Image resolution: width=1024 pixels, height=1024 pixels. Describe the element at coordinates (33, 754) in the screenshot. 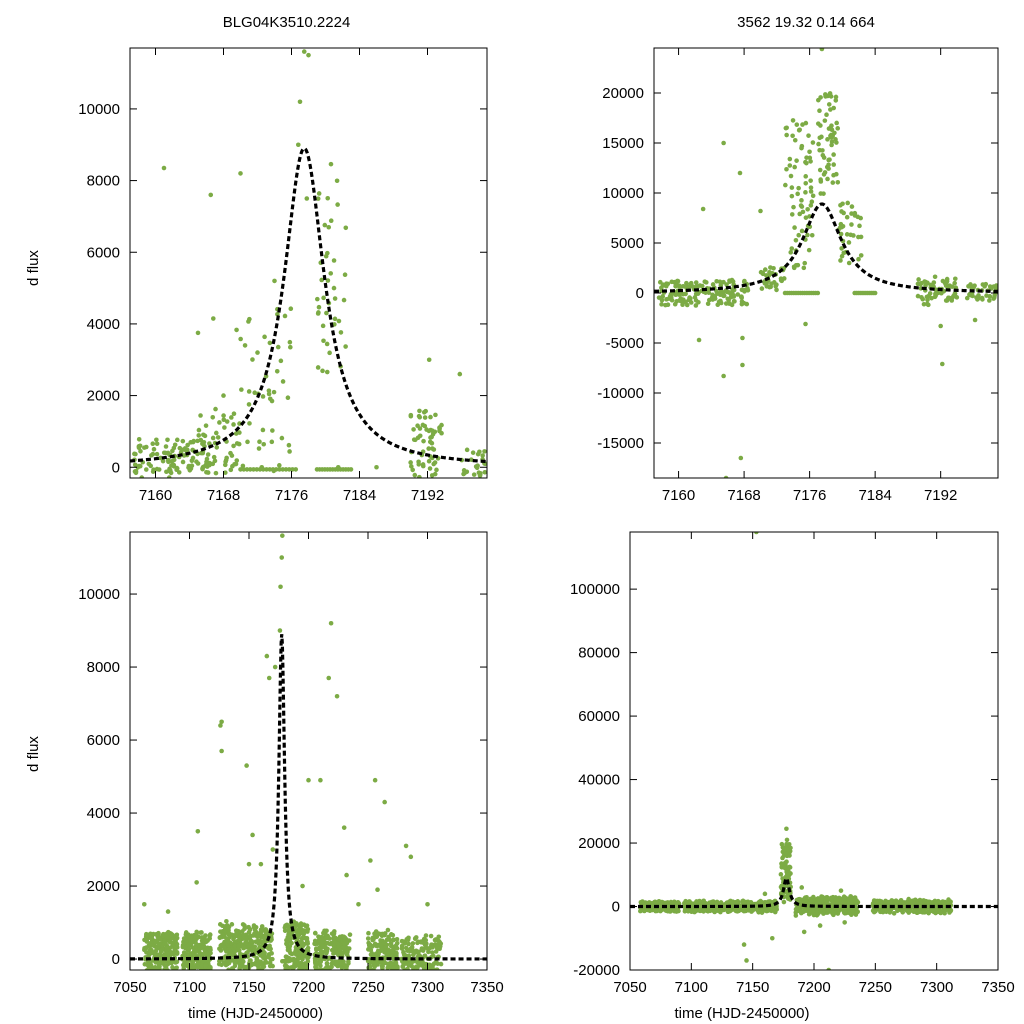

I see `y-axis-label: d flux` at that location.